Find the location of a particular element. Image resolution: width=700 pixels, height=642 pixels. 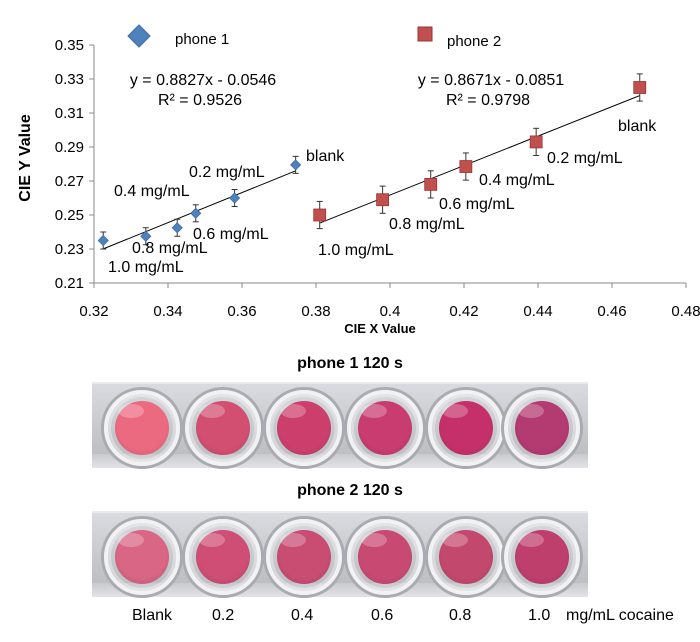

photo-title-phone-1: phone 1 120 s is located at coordinates (350, 363).